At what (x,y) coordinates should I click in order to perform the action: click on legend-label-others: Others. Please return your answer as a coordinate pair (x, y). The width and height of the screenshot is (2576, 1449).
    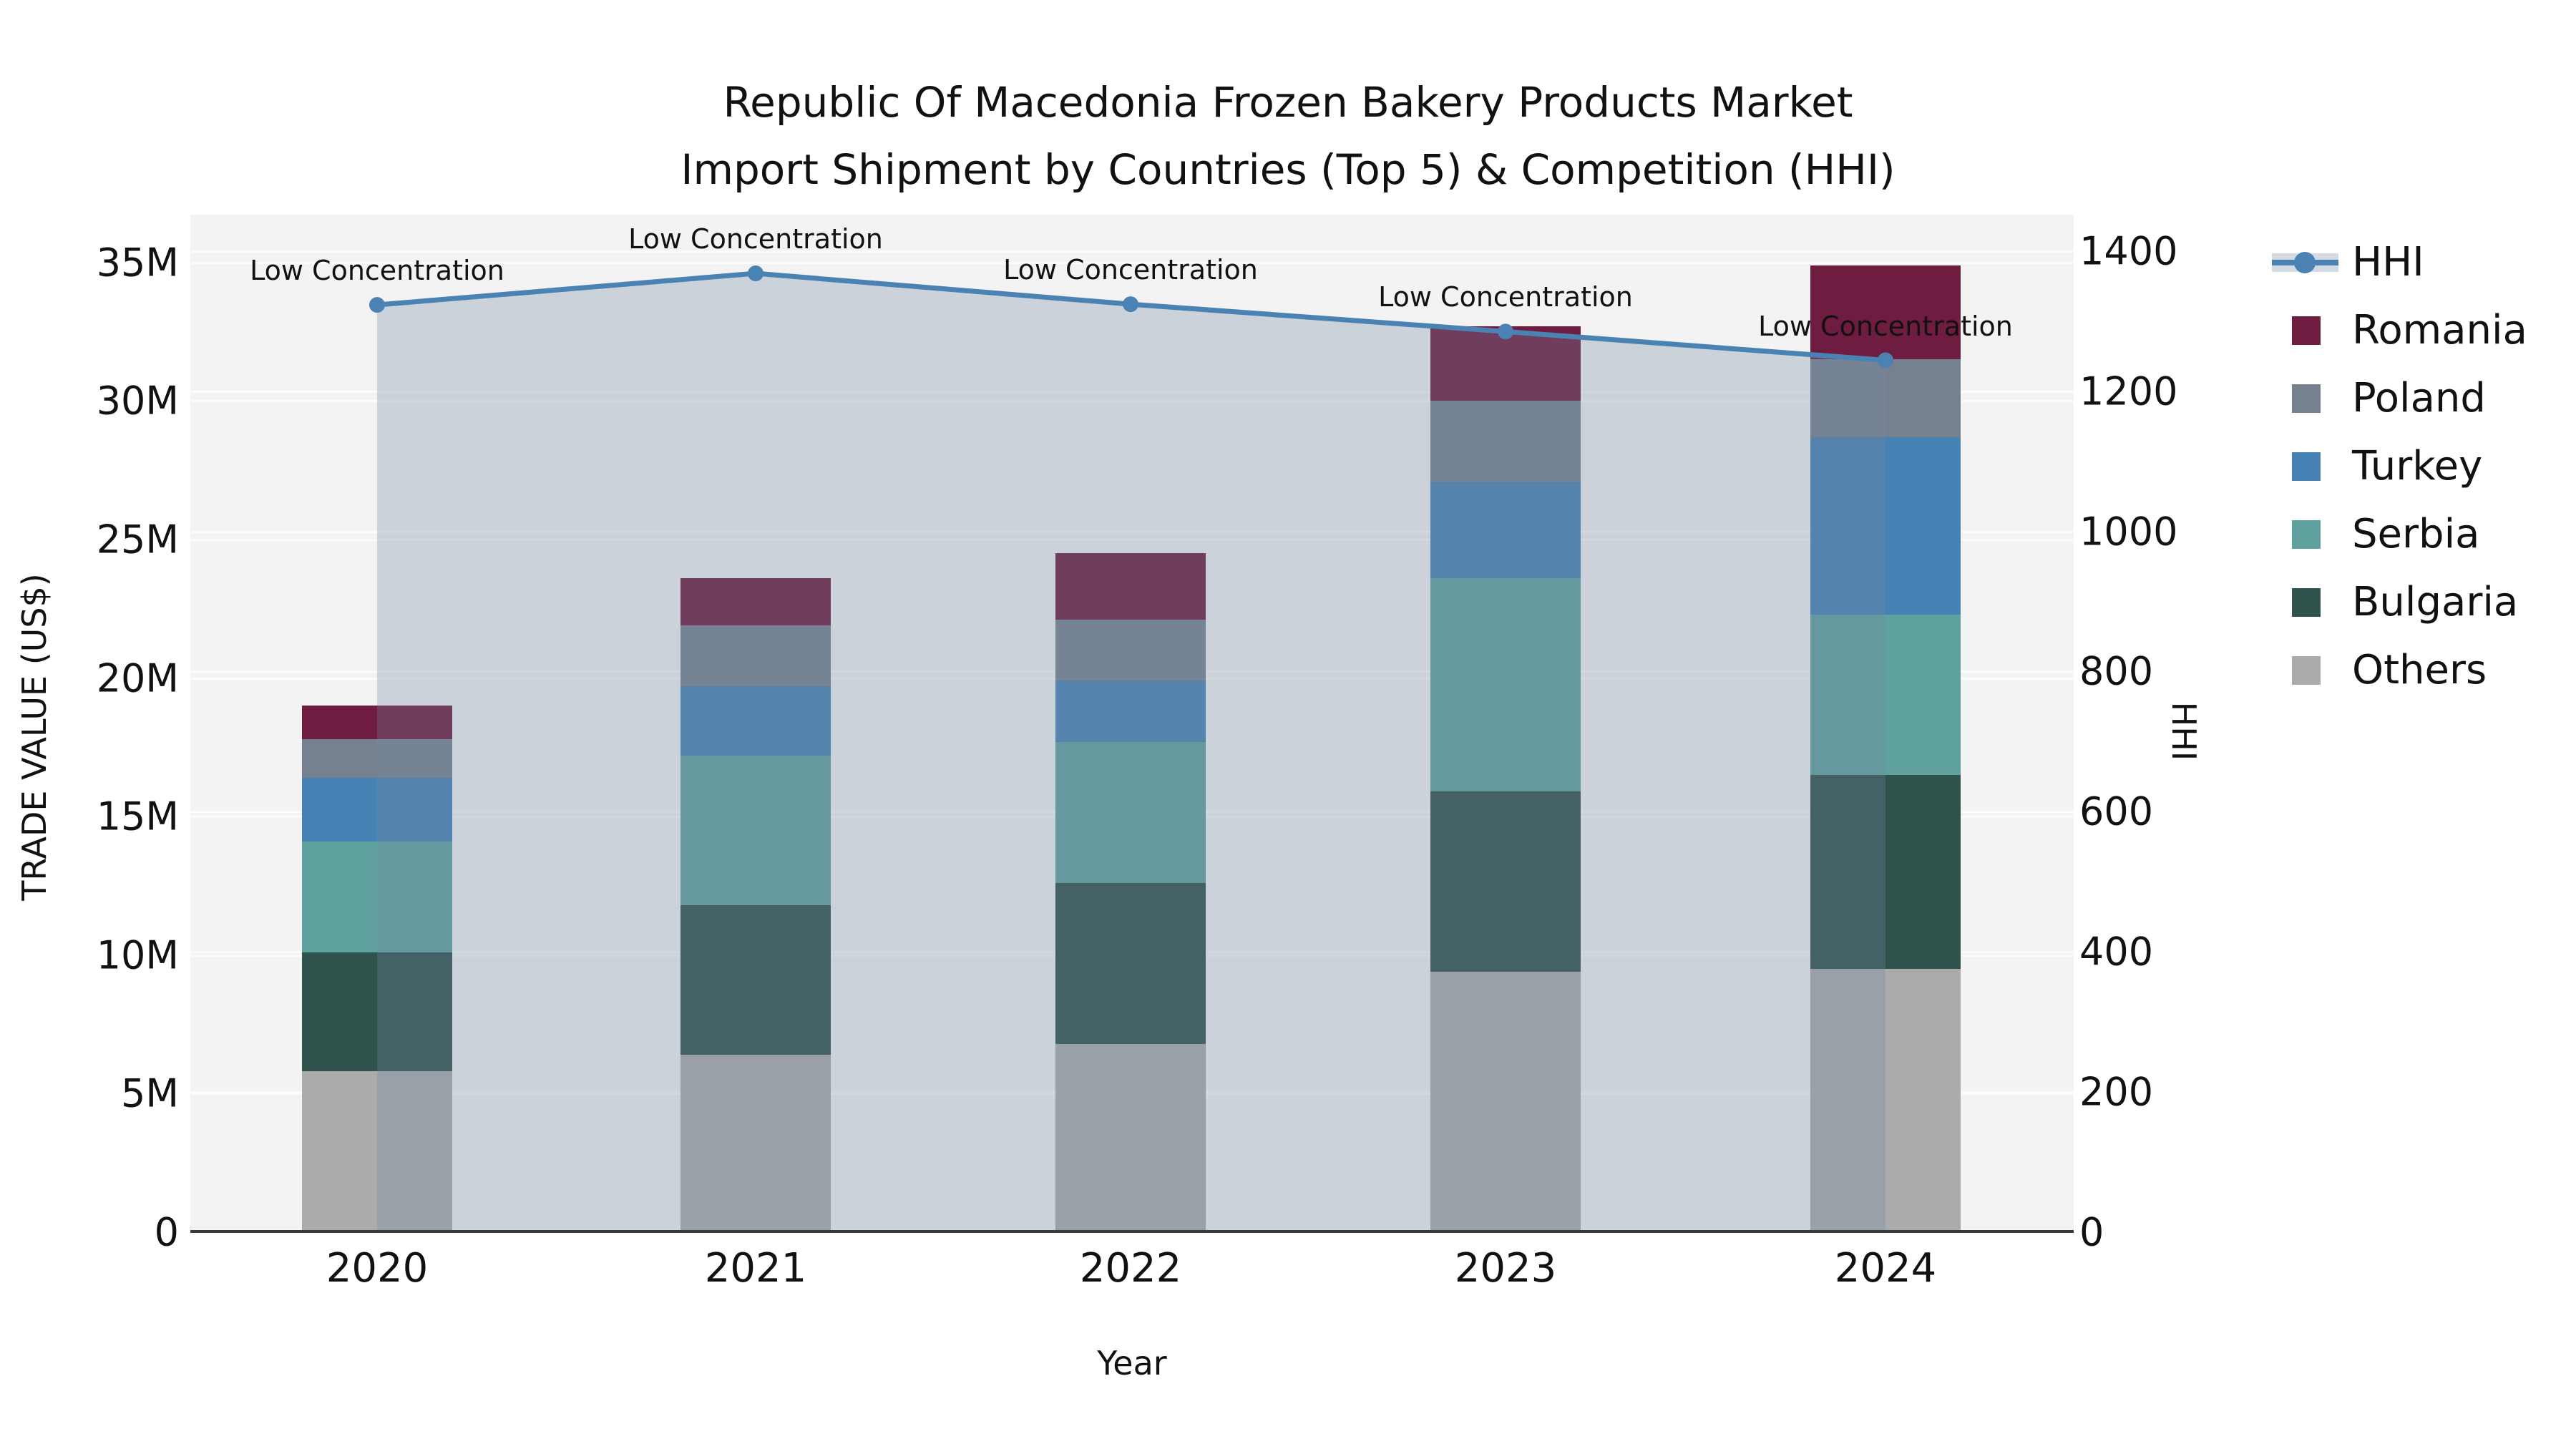
    Looking at the image, I should click on (2419, 670).